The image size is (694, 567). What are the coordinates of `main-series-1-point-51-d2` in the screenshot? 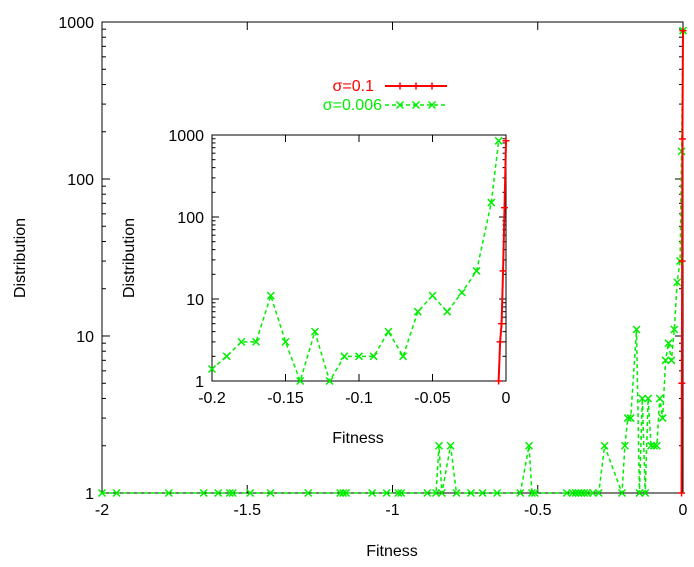 It's located at (656, 445).